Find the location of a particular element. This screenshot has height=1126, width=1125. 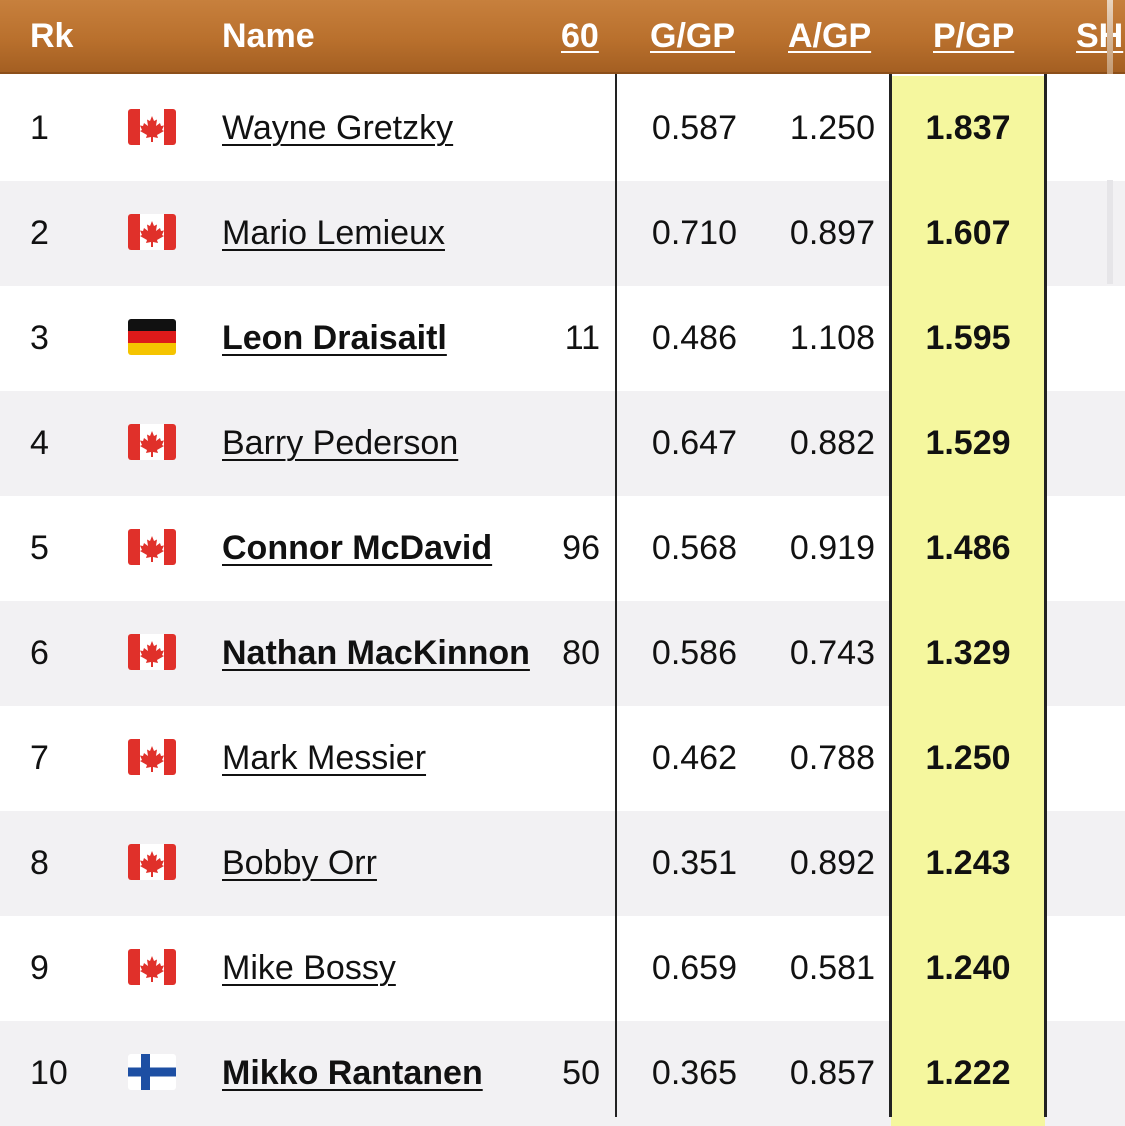

table-row: 7 Mark Messier 0.462 0.788 1.250 is located at coordinates (562, 758).